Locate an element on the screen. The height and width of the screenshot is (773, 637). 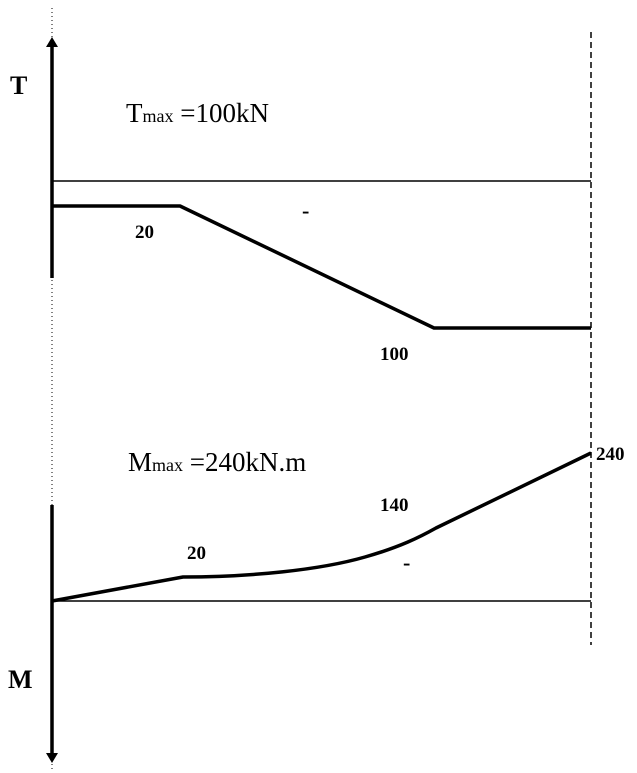
shear-label-end: 100 is located at coordinates (394, 354).